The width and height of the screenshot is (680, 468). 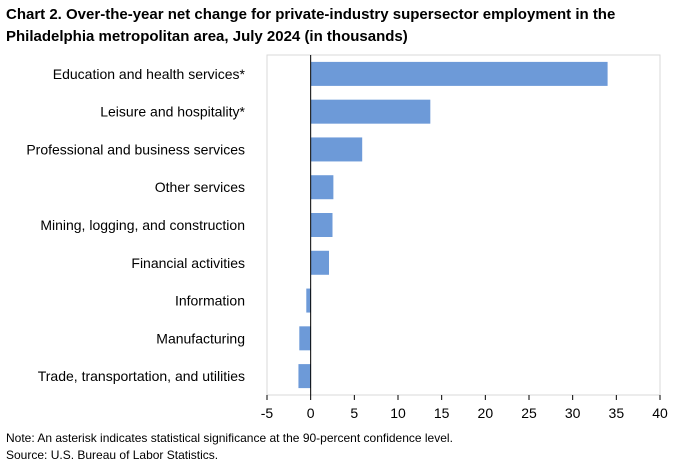 I want to click on x-tick-label: 5, so click(x=354, y=413).